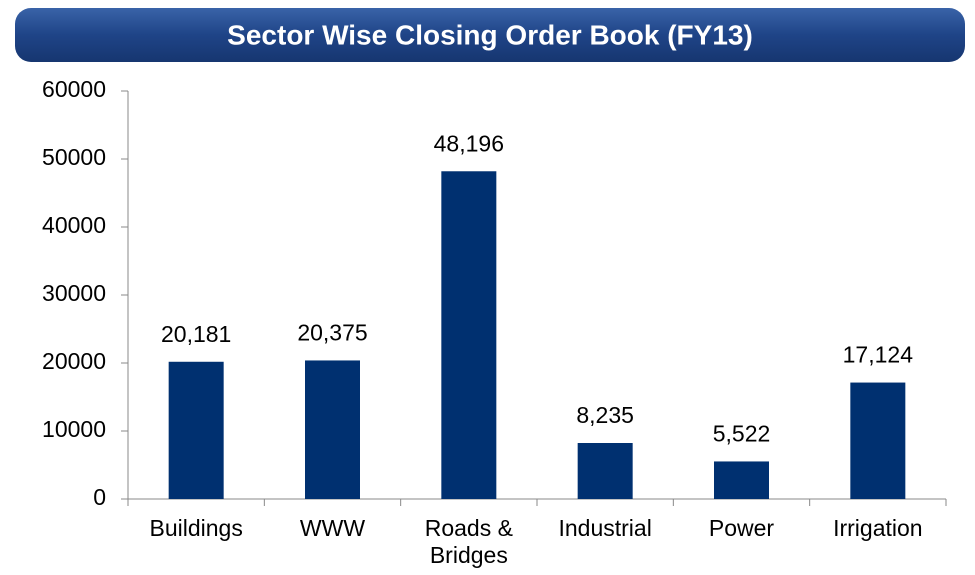 The image size is (975, 575). What do you see at coordinates (878, 355) in the screenshot?
I see `data-label: 17,124` at bounding box center [878, 355].